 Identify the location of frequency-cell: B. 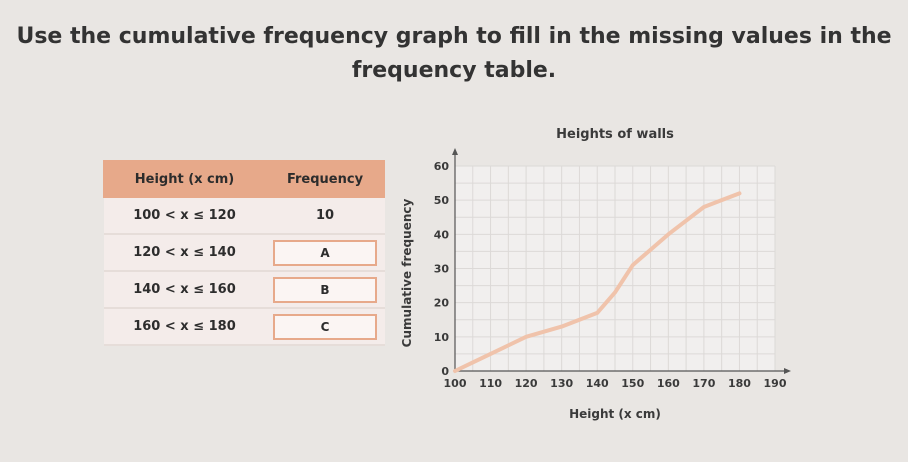
(325, 290).